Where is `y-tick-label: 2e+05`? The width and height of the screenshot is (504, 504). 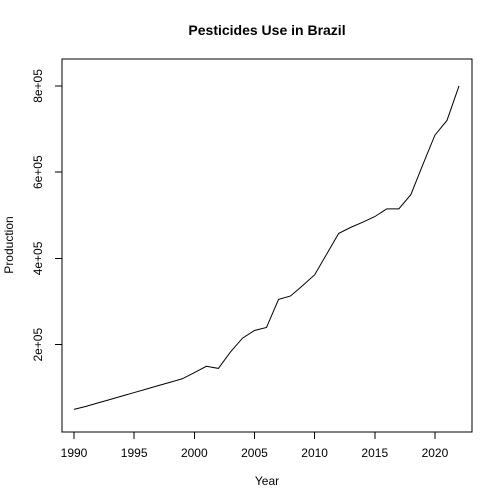
y-tick-label: 2e+05 is located at coordinates (38, 345).